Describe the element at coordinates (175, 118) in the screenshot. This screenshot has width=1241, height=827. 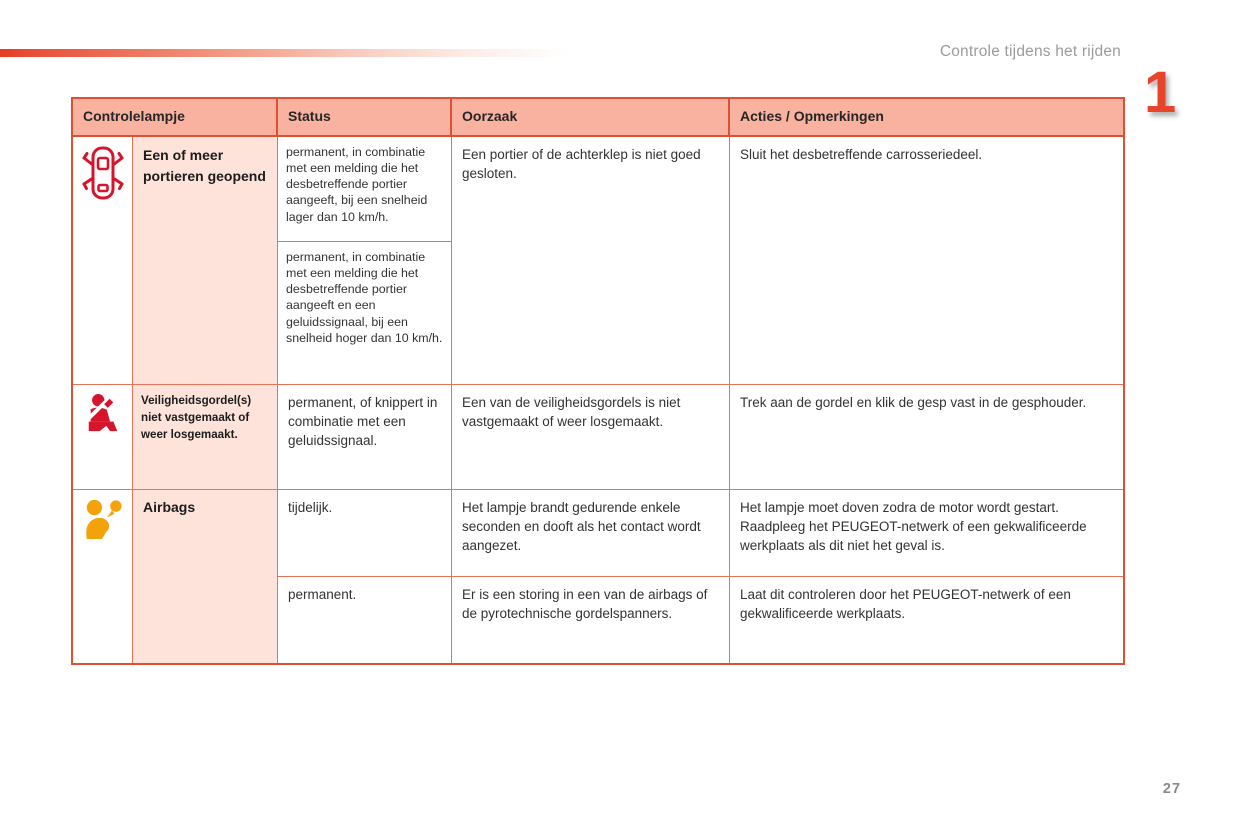
I see `column-header-controlelampje: Controlelampje` at that location.